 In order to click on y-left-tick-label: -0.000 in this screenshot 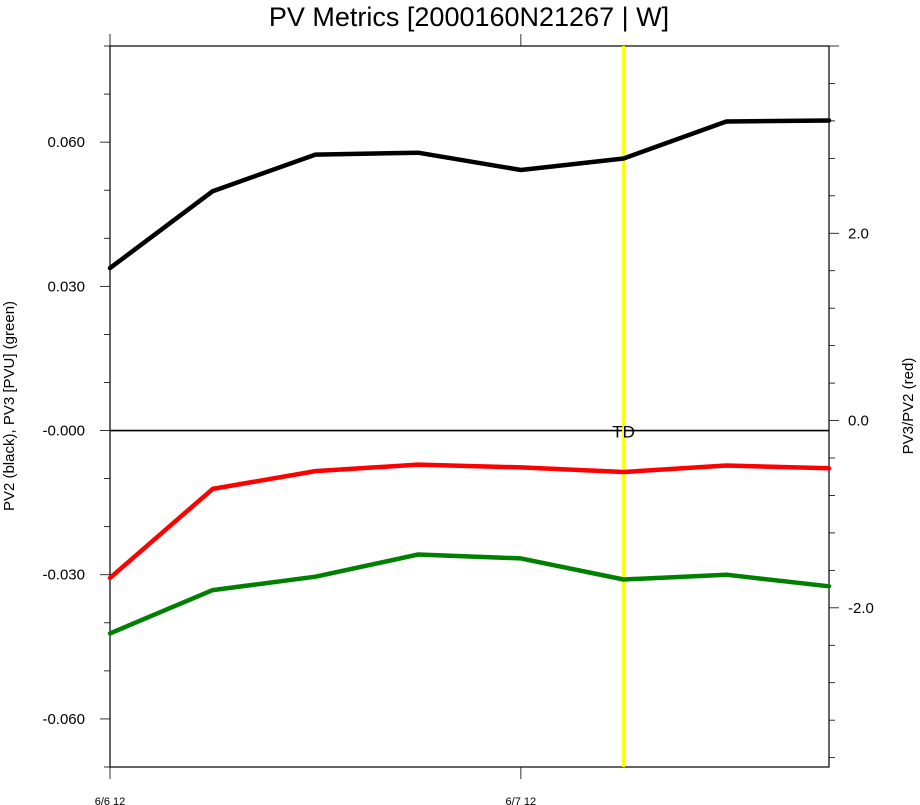, I will do `click(63, 431)`.